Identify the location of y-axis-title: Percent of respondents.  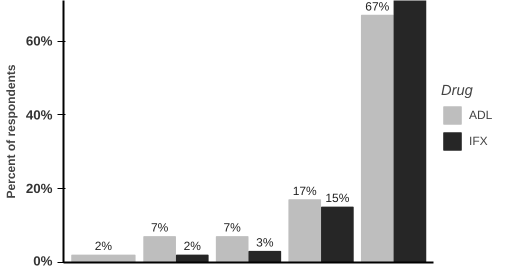
(11, 131).